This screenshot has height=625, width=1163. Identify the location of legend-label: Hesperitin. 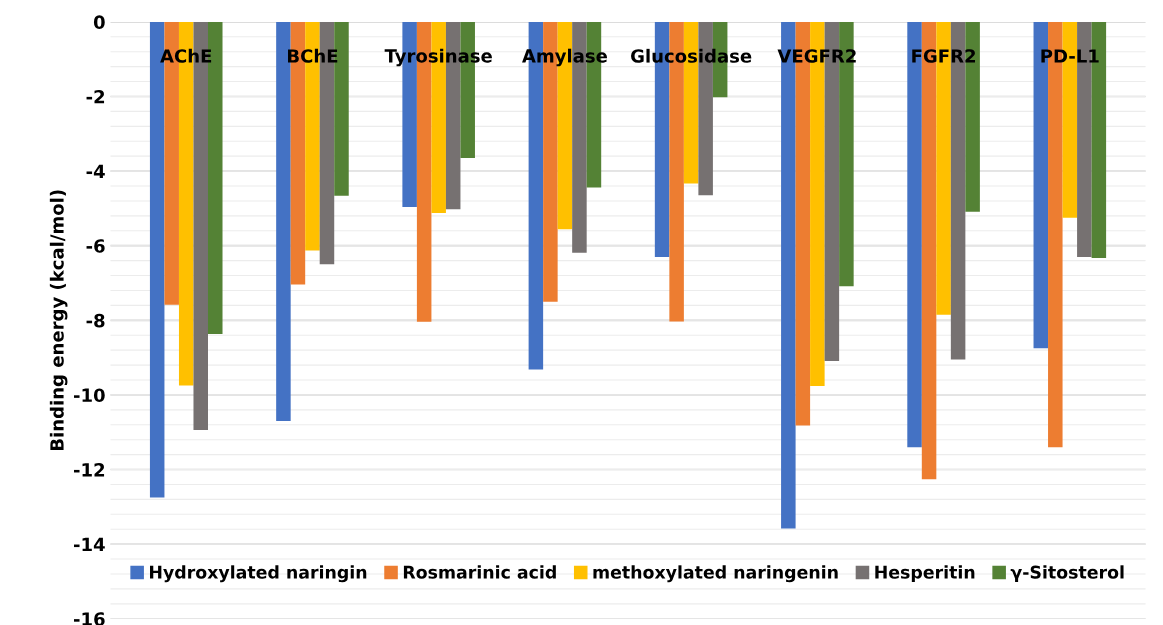
(925, 574).